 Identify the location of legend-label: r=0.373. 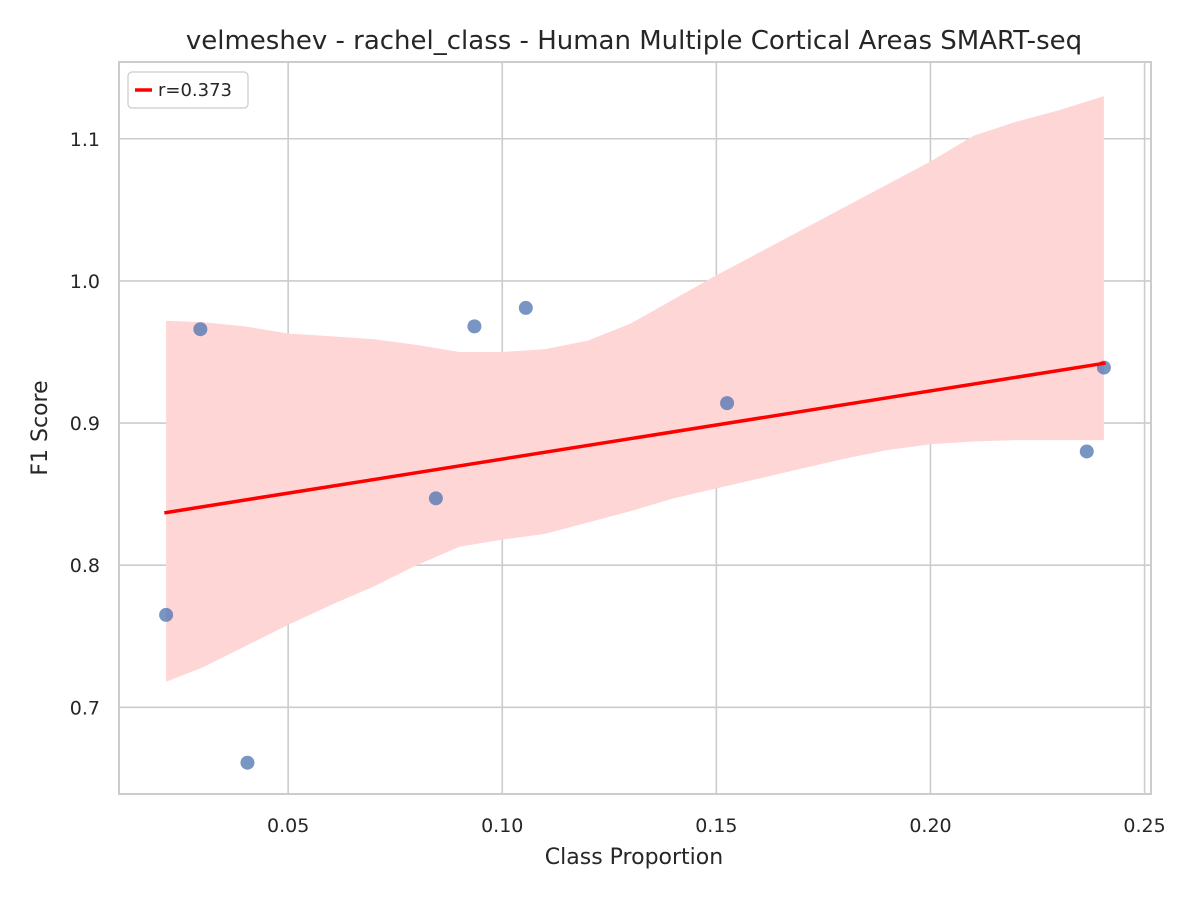
(195, 90).